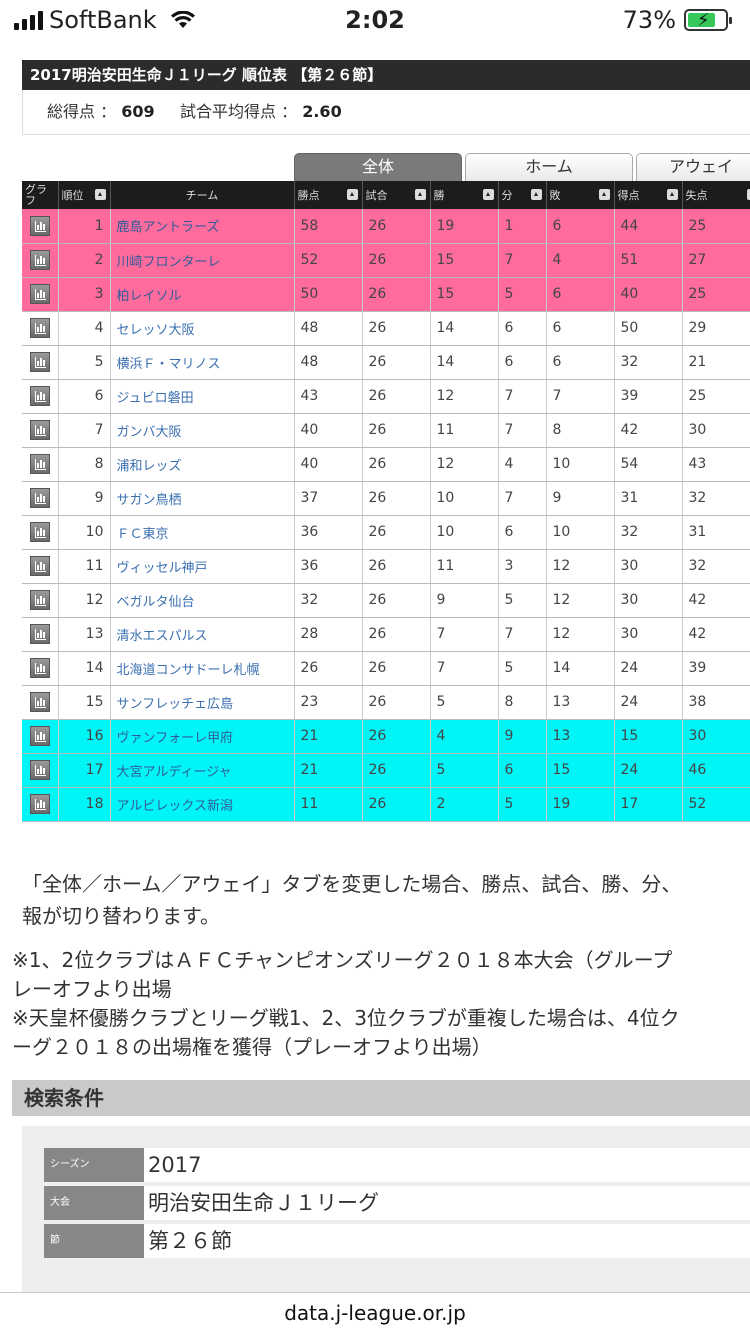 Image resolution: width=750 pixels, height=1335 pixels. Describe the element at coordinates (378, 167) in the screenshot. I see `tab-overall: 全体` at that location.